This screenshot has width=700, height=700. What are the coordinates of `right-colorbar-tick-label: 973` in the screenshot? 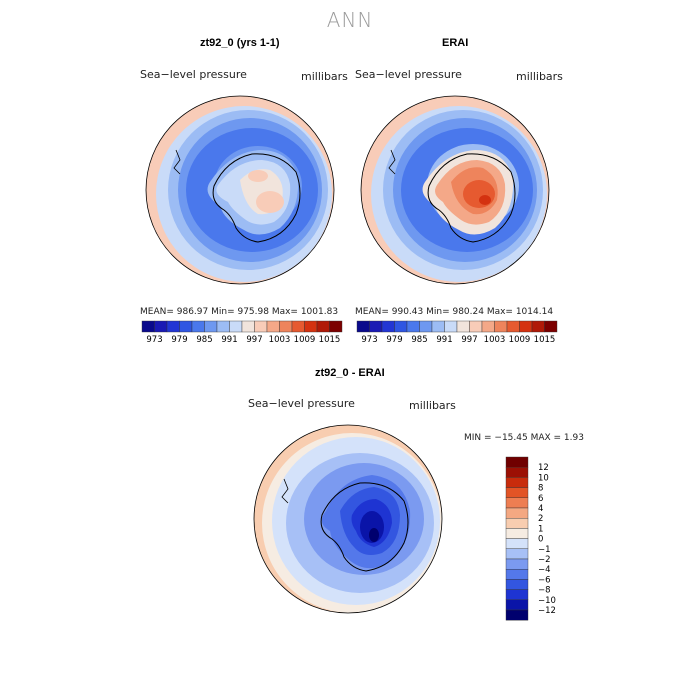 It's located at (369, 340).